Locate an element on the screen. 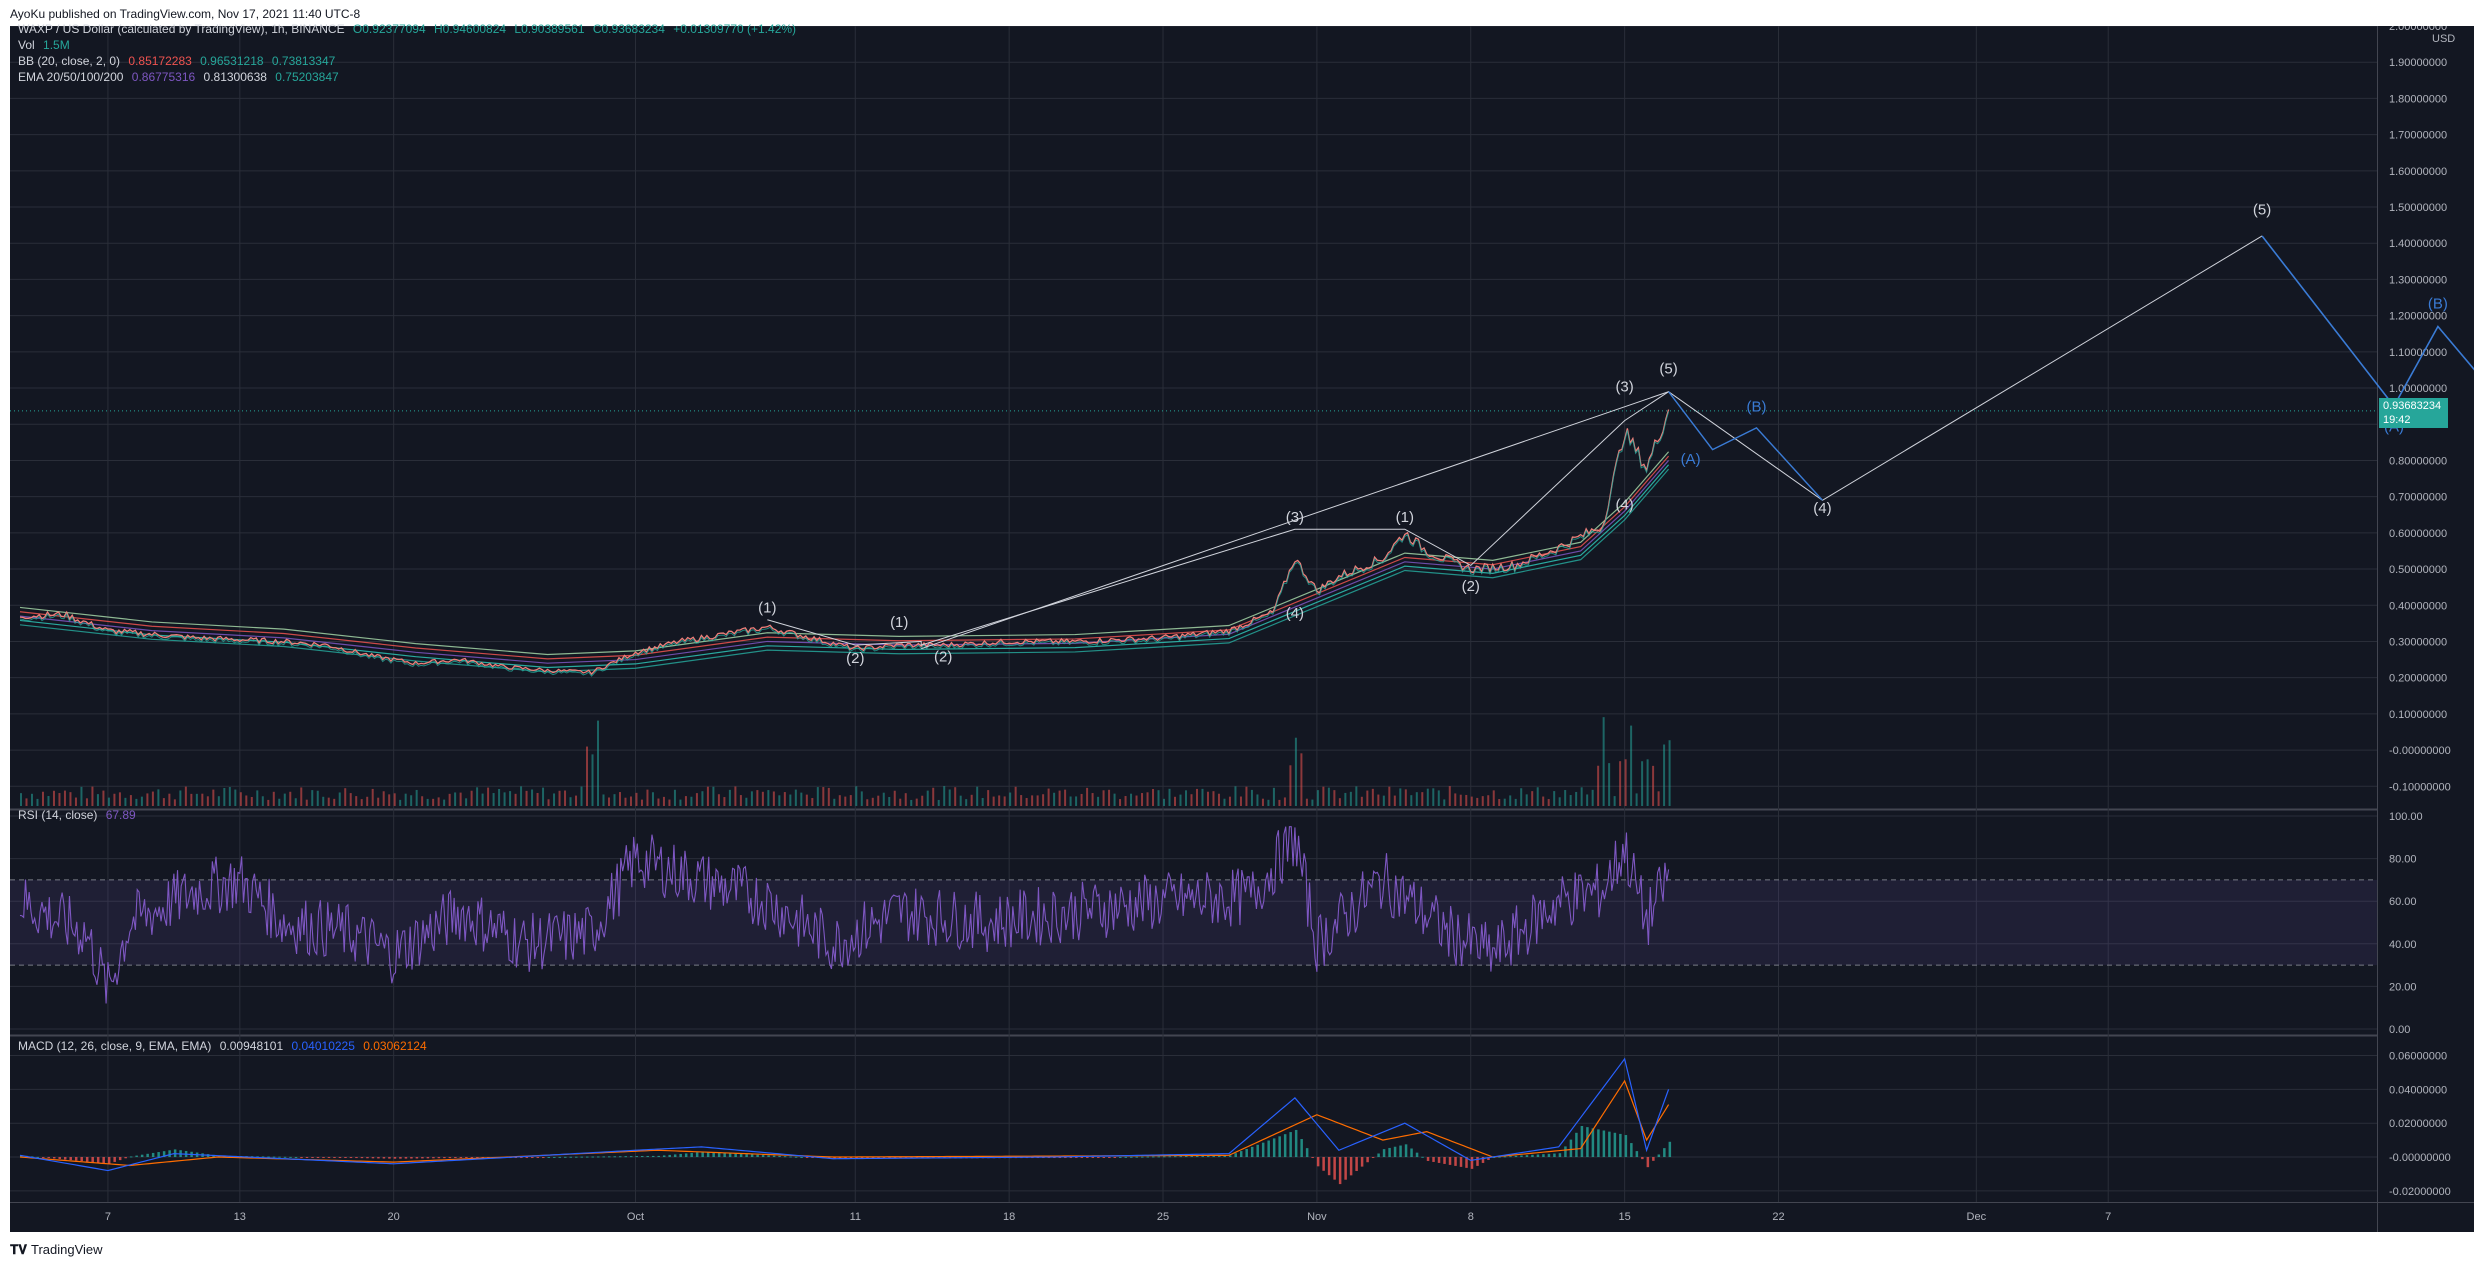  time-tick-label: 20 is located at coordinates (394, 1217).